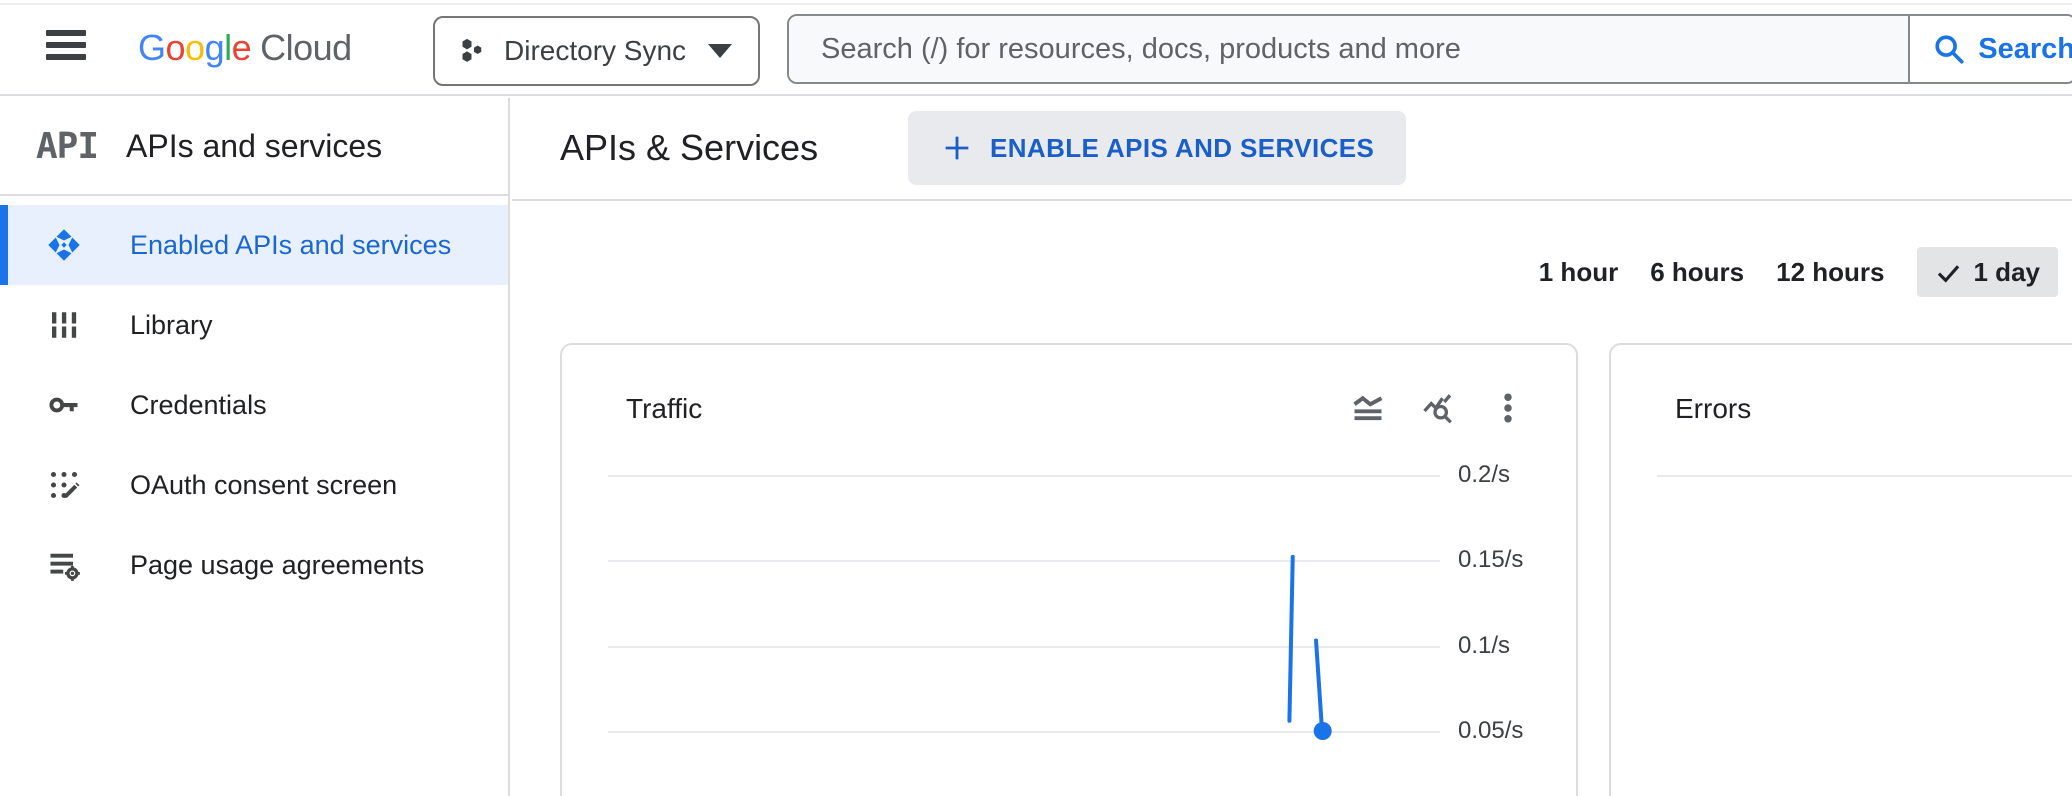  I want to click on project-name: Directory Sync, so click(595, 50).